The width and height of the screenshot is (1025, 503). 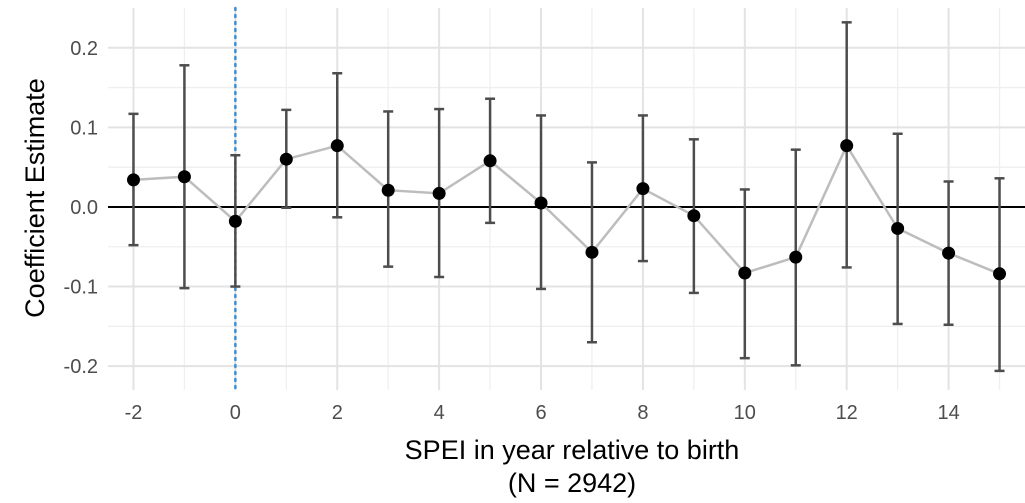 What do you see at coordinates (948, 413) in the screenshot?
I see `x-tick-label: 14` at bounding box center [948, 413].